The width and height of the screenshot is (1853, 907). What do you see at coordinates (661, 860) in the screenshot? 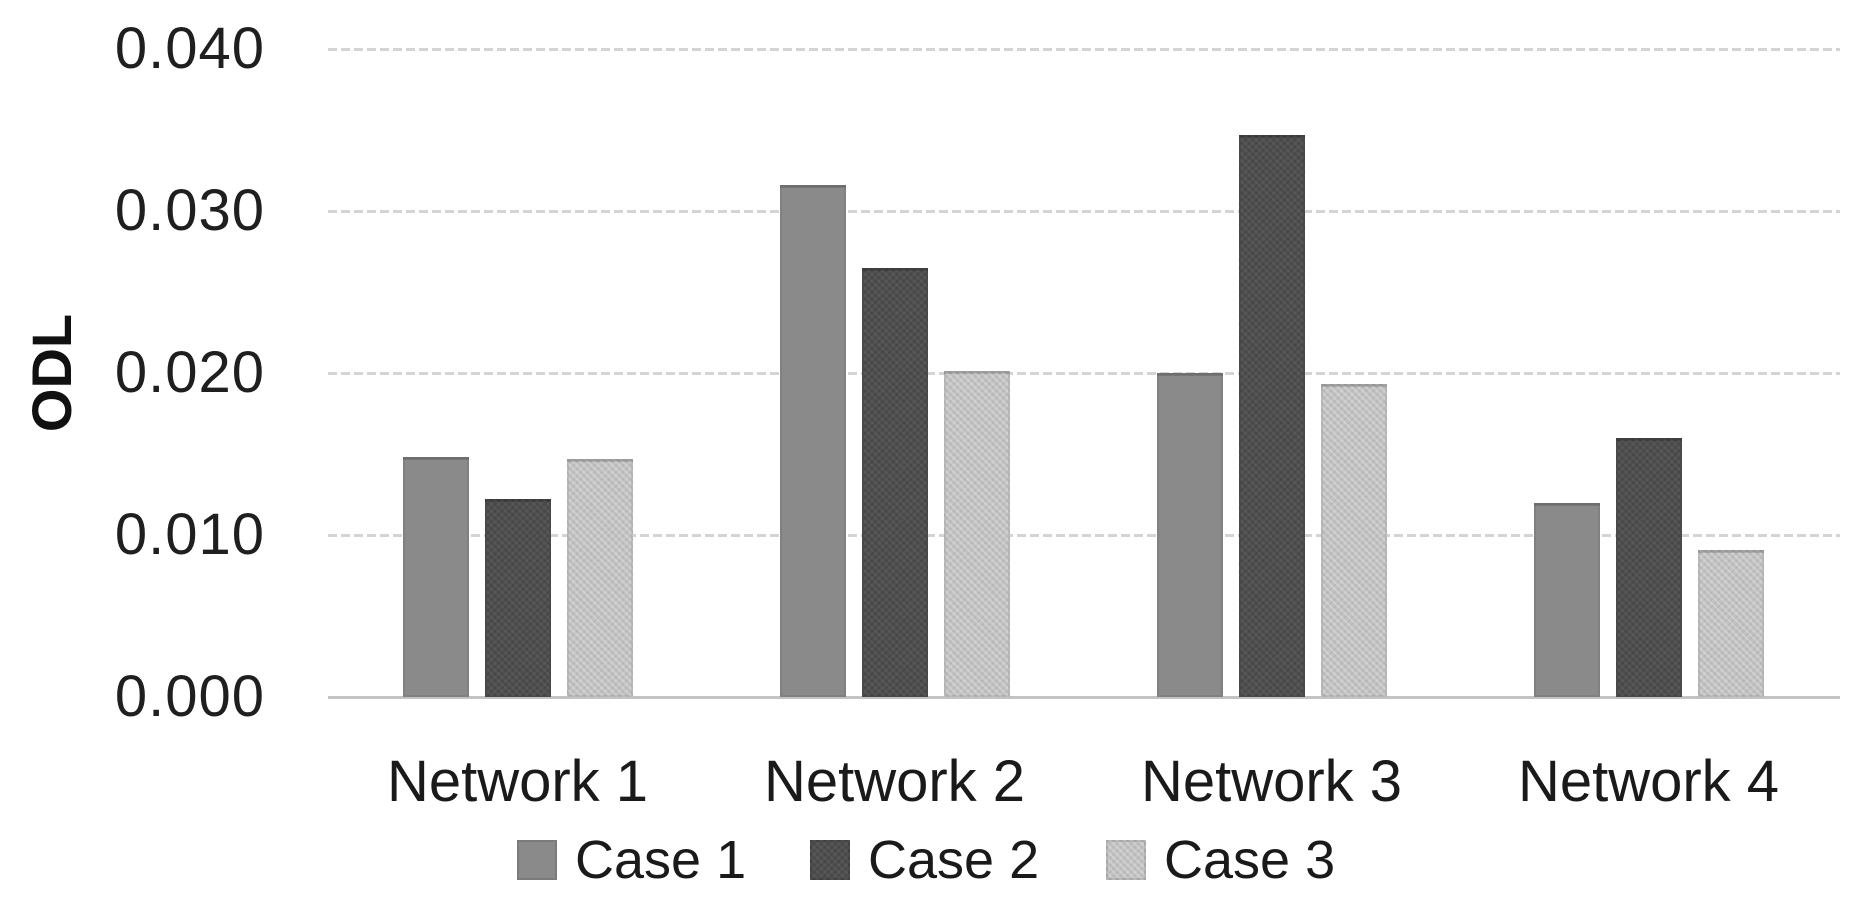
I see `legend-label: Case 1` at bounding box center [661, 860].